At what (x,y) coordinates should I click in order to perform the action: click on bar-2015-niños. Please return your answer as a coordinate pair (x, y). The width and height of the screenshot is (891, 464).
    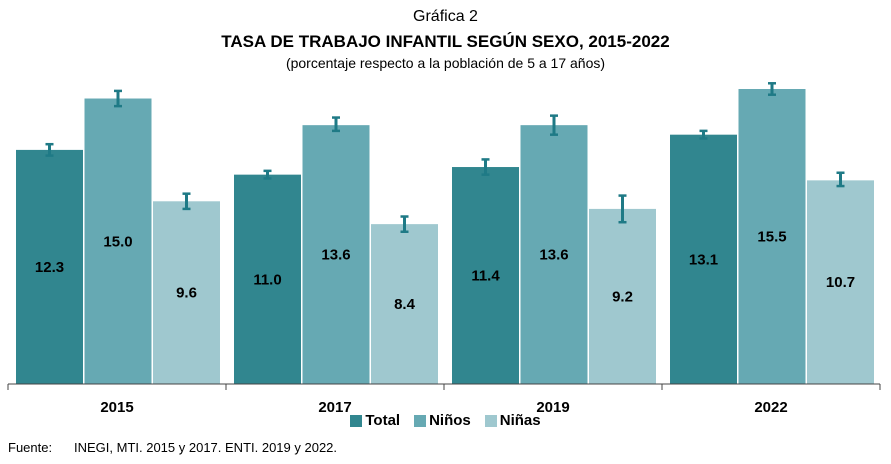
    Looking at the image, I should click on (118, 241).